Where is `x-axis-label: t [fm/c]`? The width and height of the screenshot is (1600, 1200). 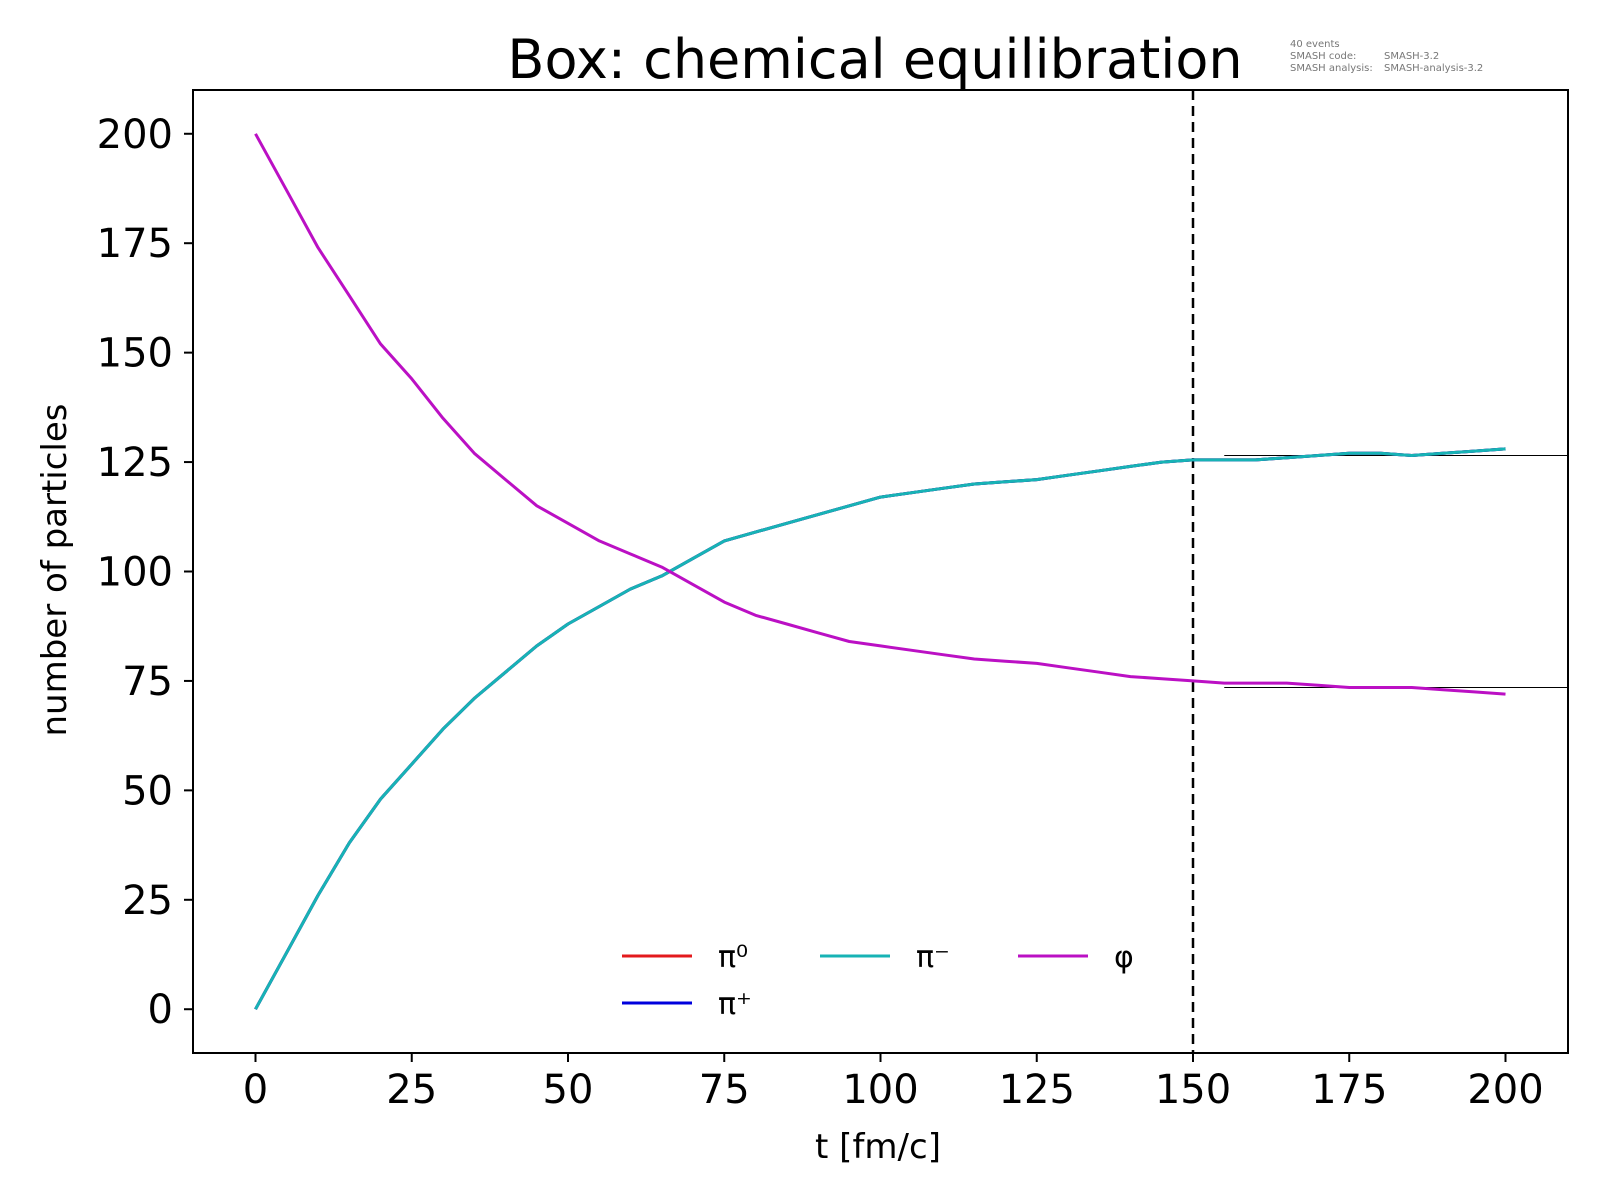
x-axis-label: t [fm/c] is located at coordinates (878, 1147).